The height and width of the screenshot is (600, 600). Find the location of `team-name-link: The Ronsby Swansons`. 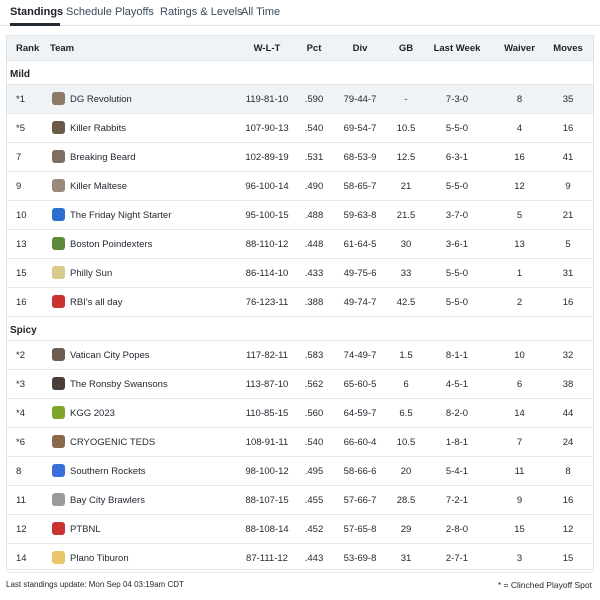

team-name-link: The Ronsby Swansons is located at coordinates (119, 384).